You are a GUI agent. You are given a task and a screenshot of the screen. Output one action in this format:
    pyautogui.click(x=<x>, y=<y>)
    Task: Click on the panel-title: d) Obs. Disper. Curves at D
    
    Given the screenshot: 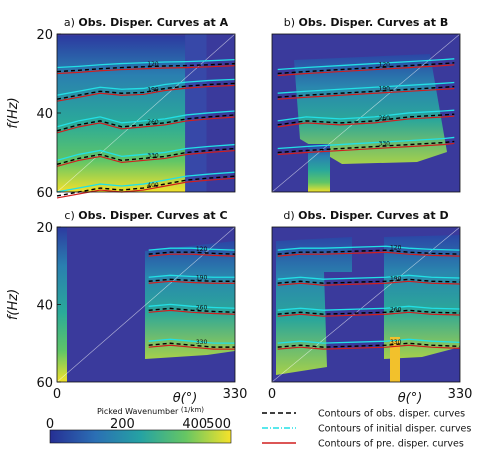 What is the action you would take?
    pyautogui.click(x=365, y=215)
    